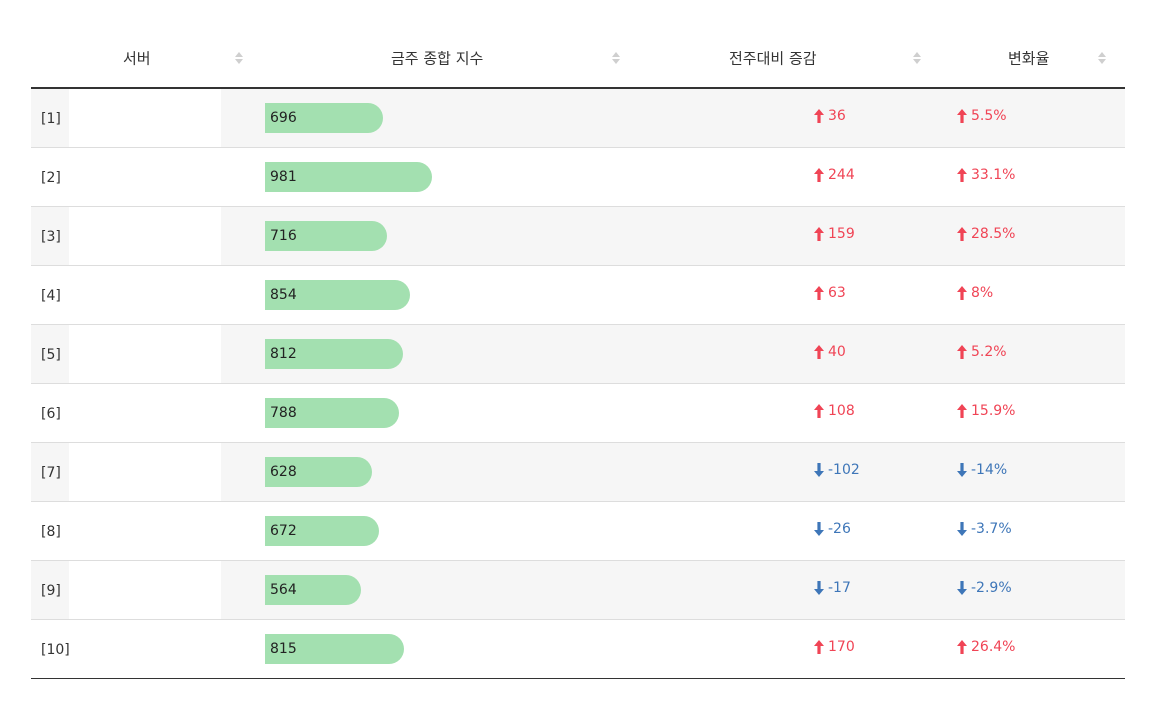  I want to click on column-header-weekly-change: 전주대비 증감, so click(796, 58).